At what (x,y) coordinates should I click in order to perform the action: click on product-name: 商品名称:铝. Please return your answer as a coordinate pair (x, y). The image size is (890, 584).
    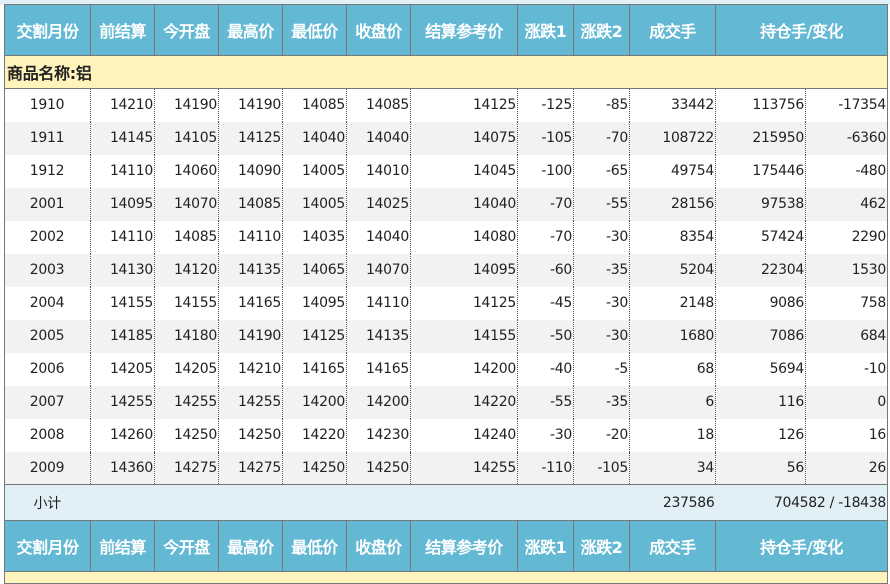
    Looking at the image, I should click on (446, 72).